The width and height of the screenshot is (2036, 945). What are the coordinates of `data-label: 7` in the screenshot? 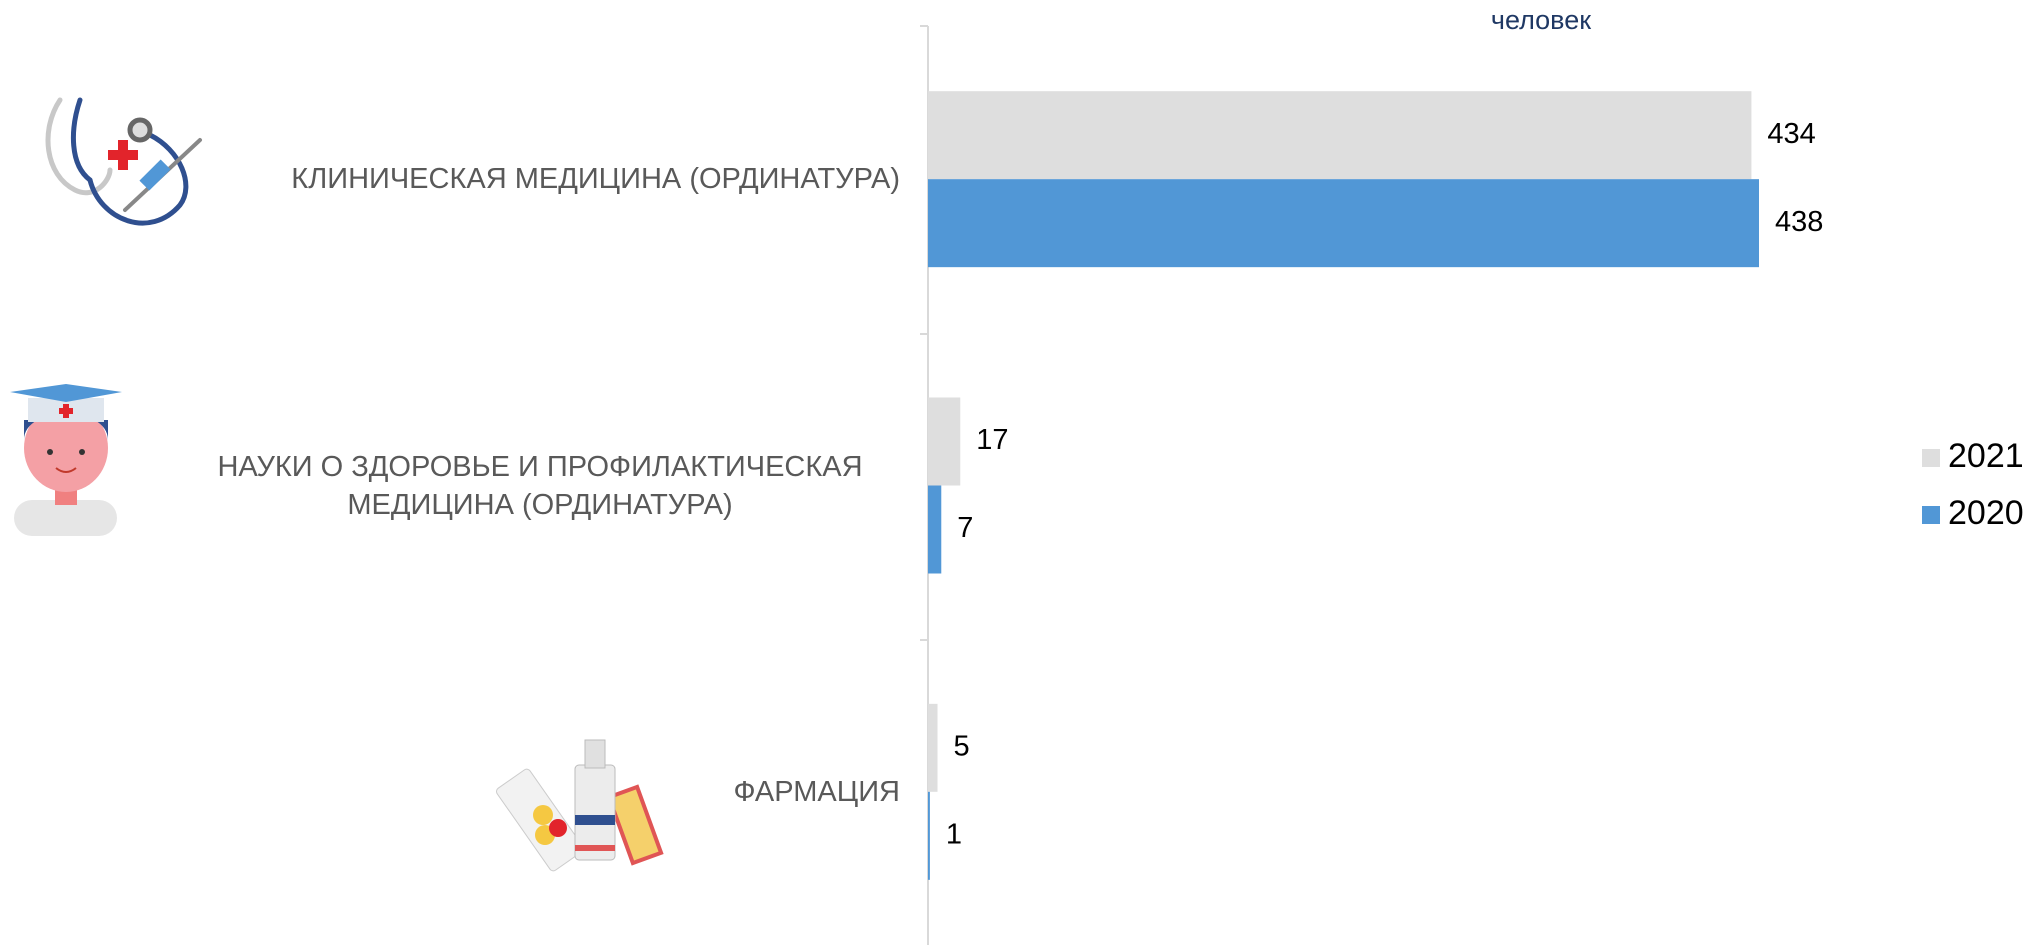 It's located at (965, 528).